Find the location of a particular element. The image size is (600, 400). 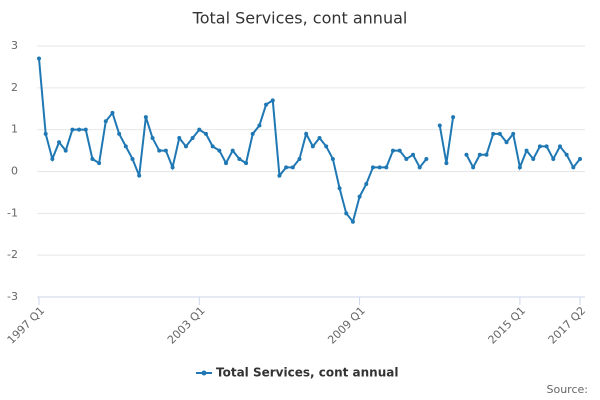

x-tick-label: 1997 Q1 is located at coordinates (26, 325).